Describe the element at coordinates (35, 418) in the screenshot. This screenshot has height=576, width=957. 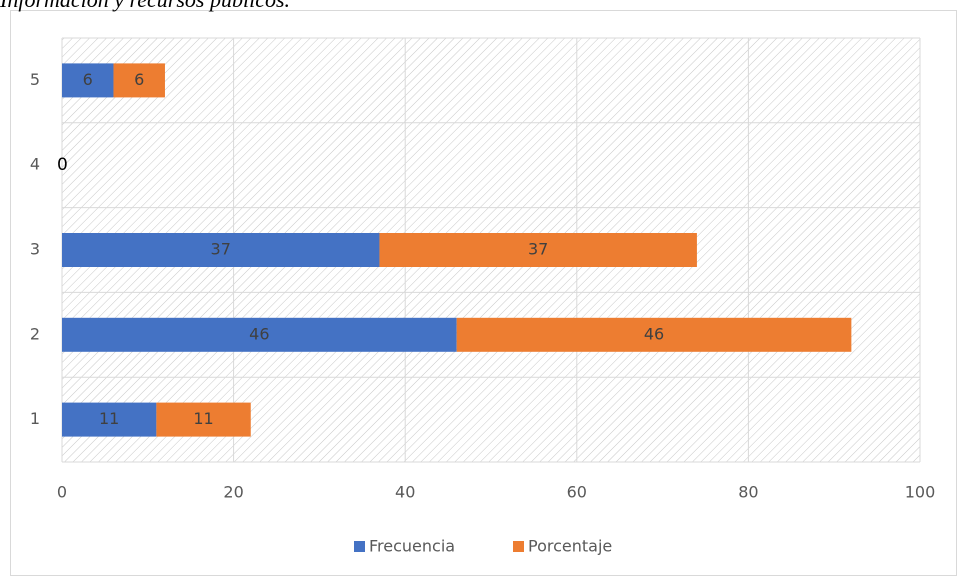
I see `y-tick-label: 1` at that location.